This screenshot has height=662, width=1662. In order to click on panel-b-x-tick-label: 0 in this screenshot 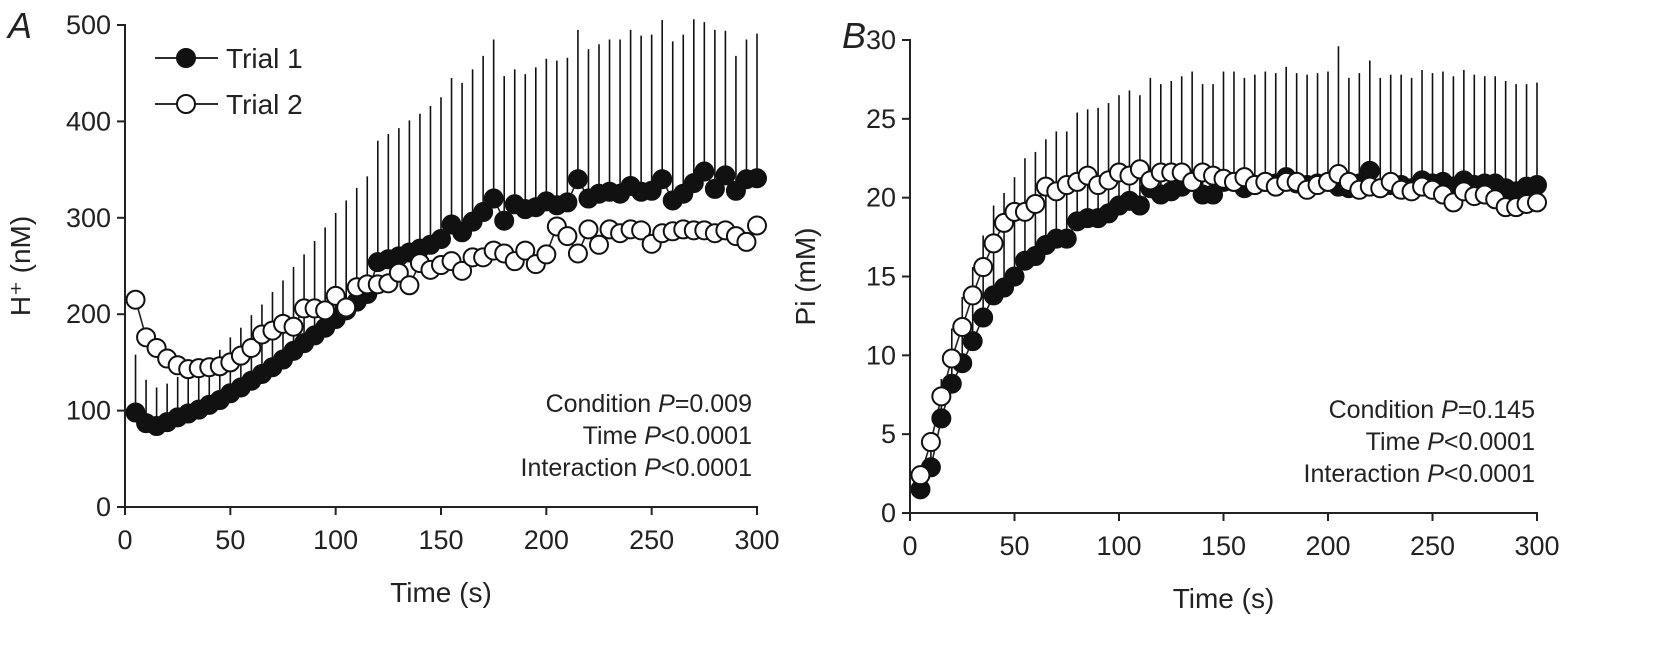, I will do `click(909, 546)`.